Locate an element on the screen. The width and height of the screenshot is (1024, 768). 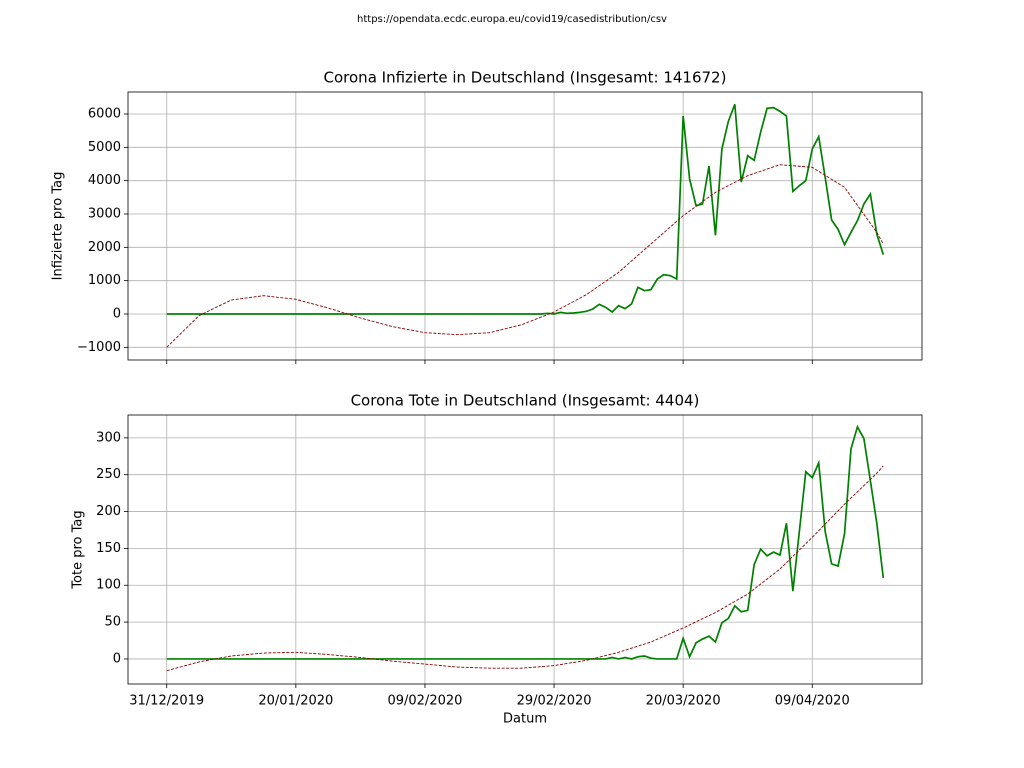
y-tick-label: 50 is located at coordinates (112, 622).